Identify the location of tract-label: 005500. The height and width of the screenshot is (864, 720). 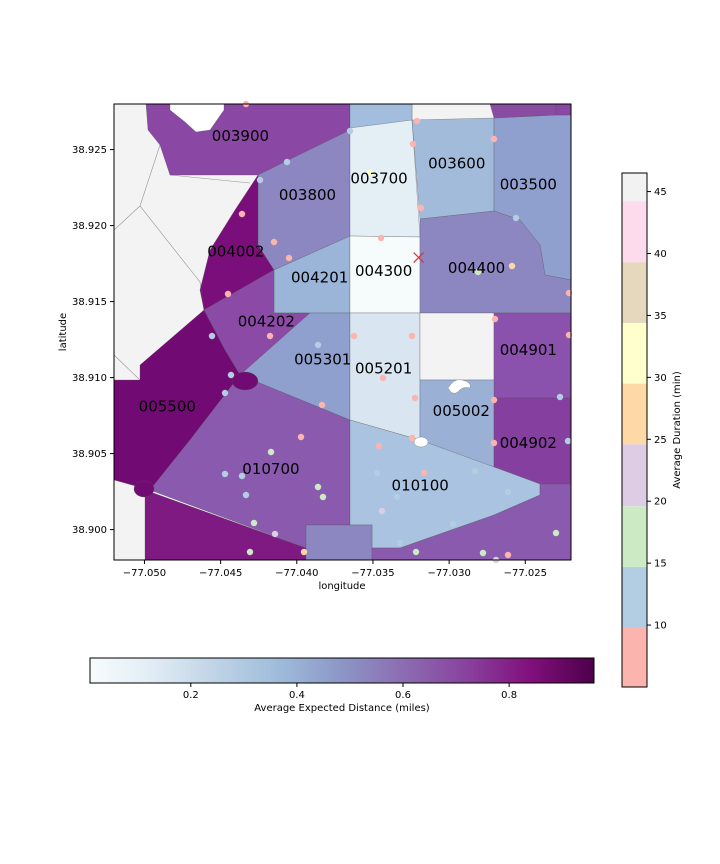
(167, 406).